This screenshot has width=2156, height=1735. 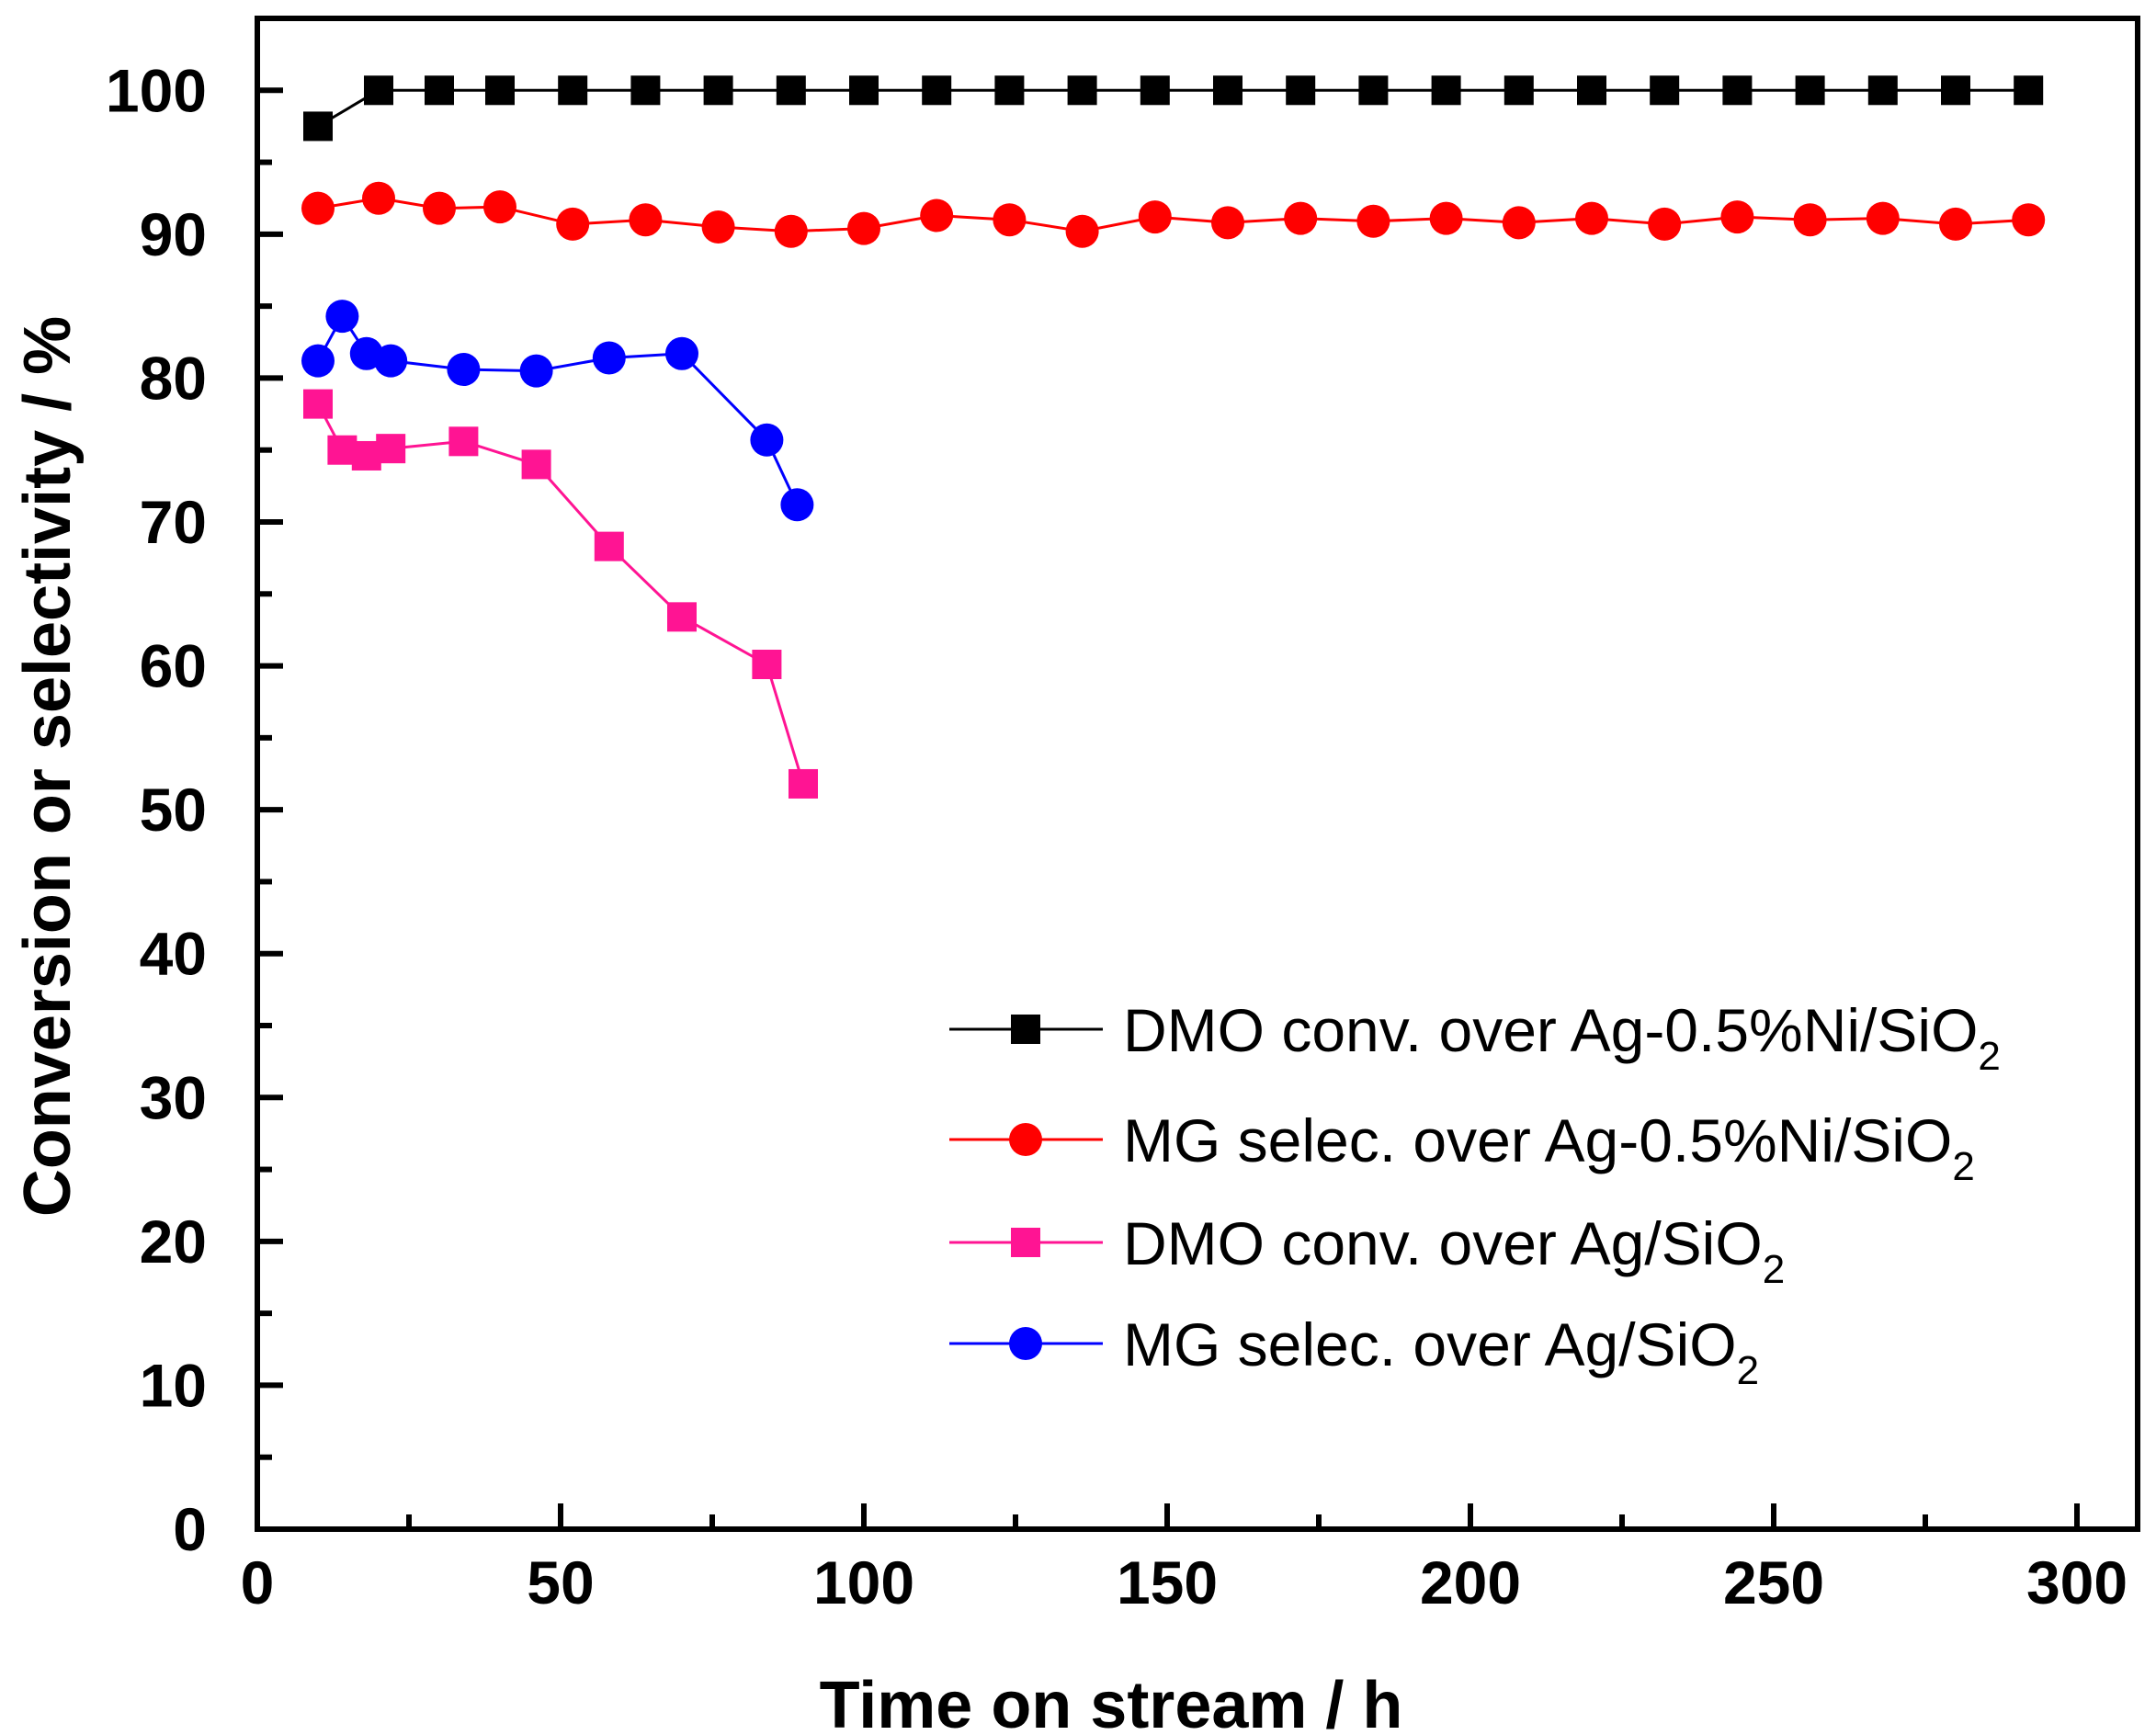 I want to click on y-tick-label: 100, so click(x=156, y=90).